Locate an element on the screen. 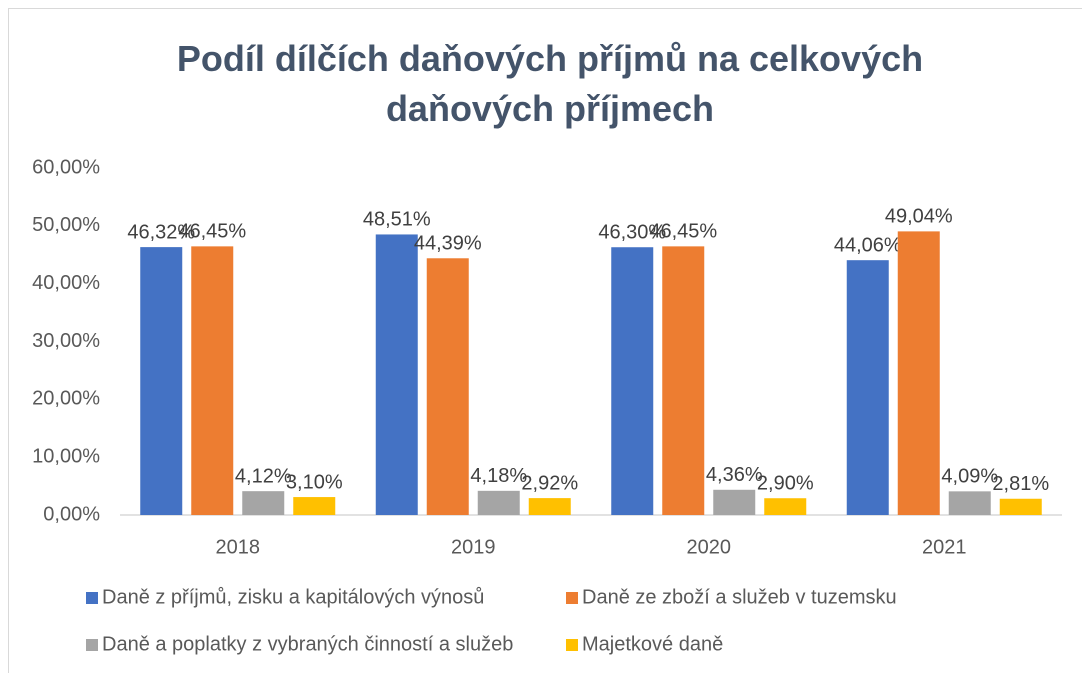 The width and height of the screenshot is (1082, 673). y-tick-label: 40,00% is located at coordinates (66, 283).